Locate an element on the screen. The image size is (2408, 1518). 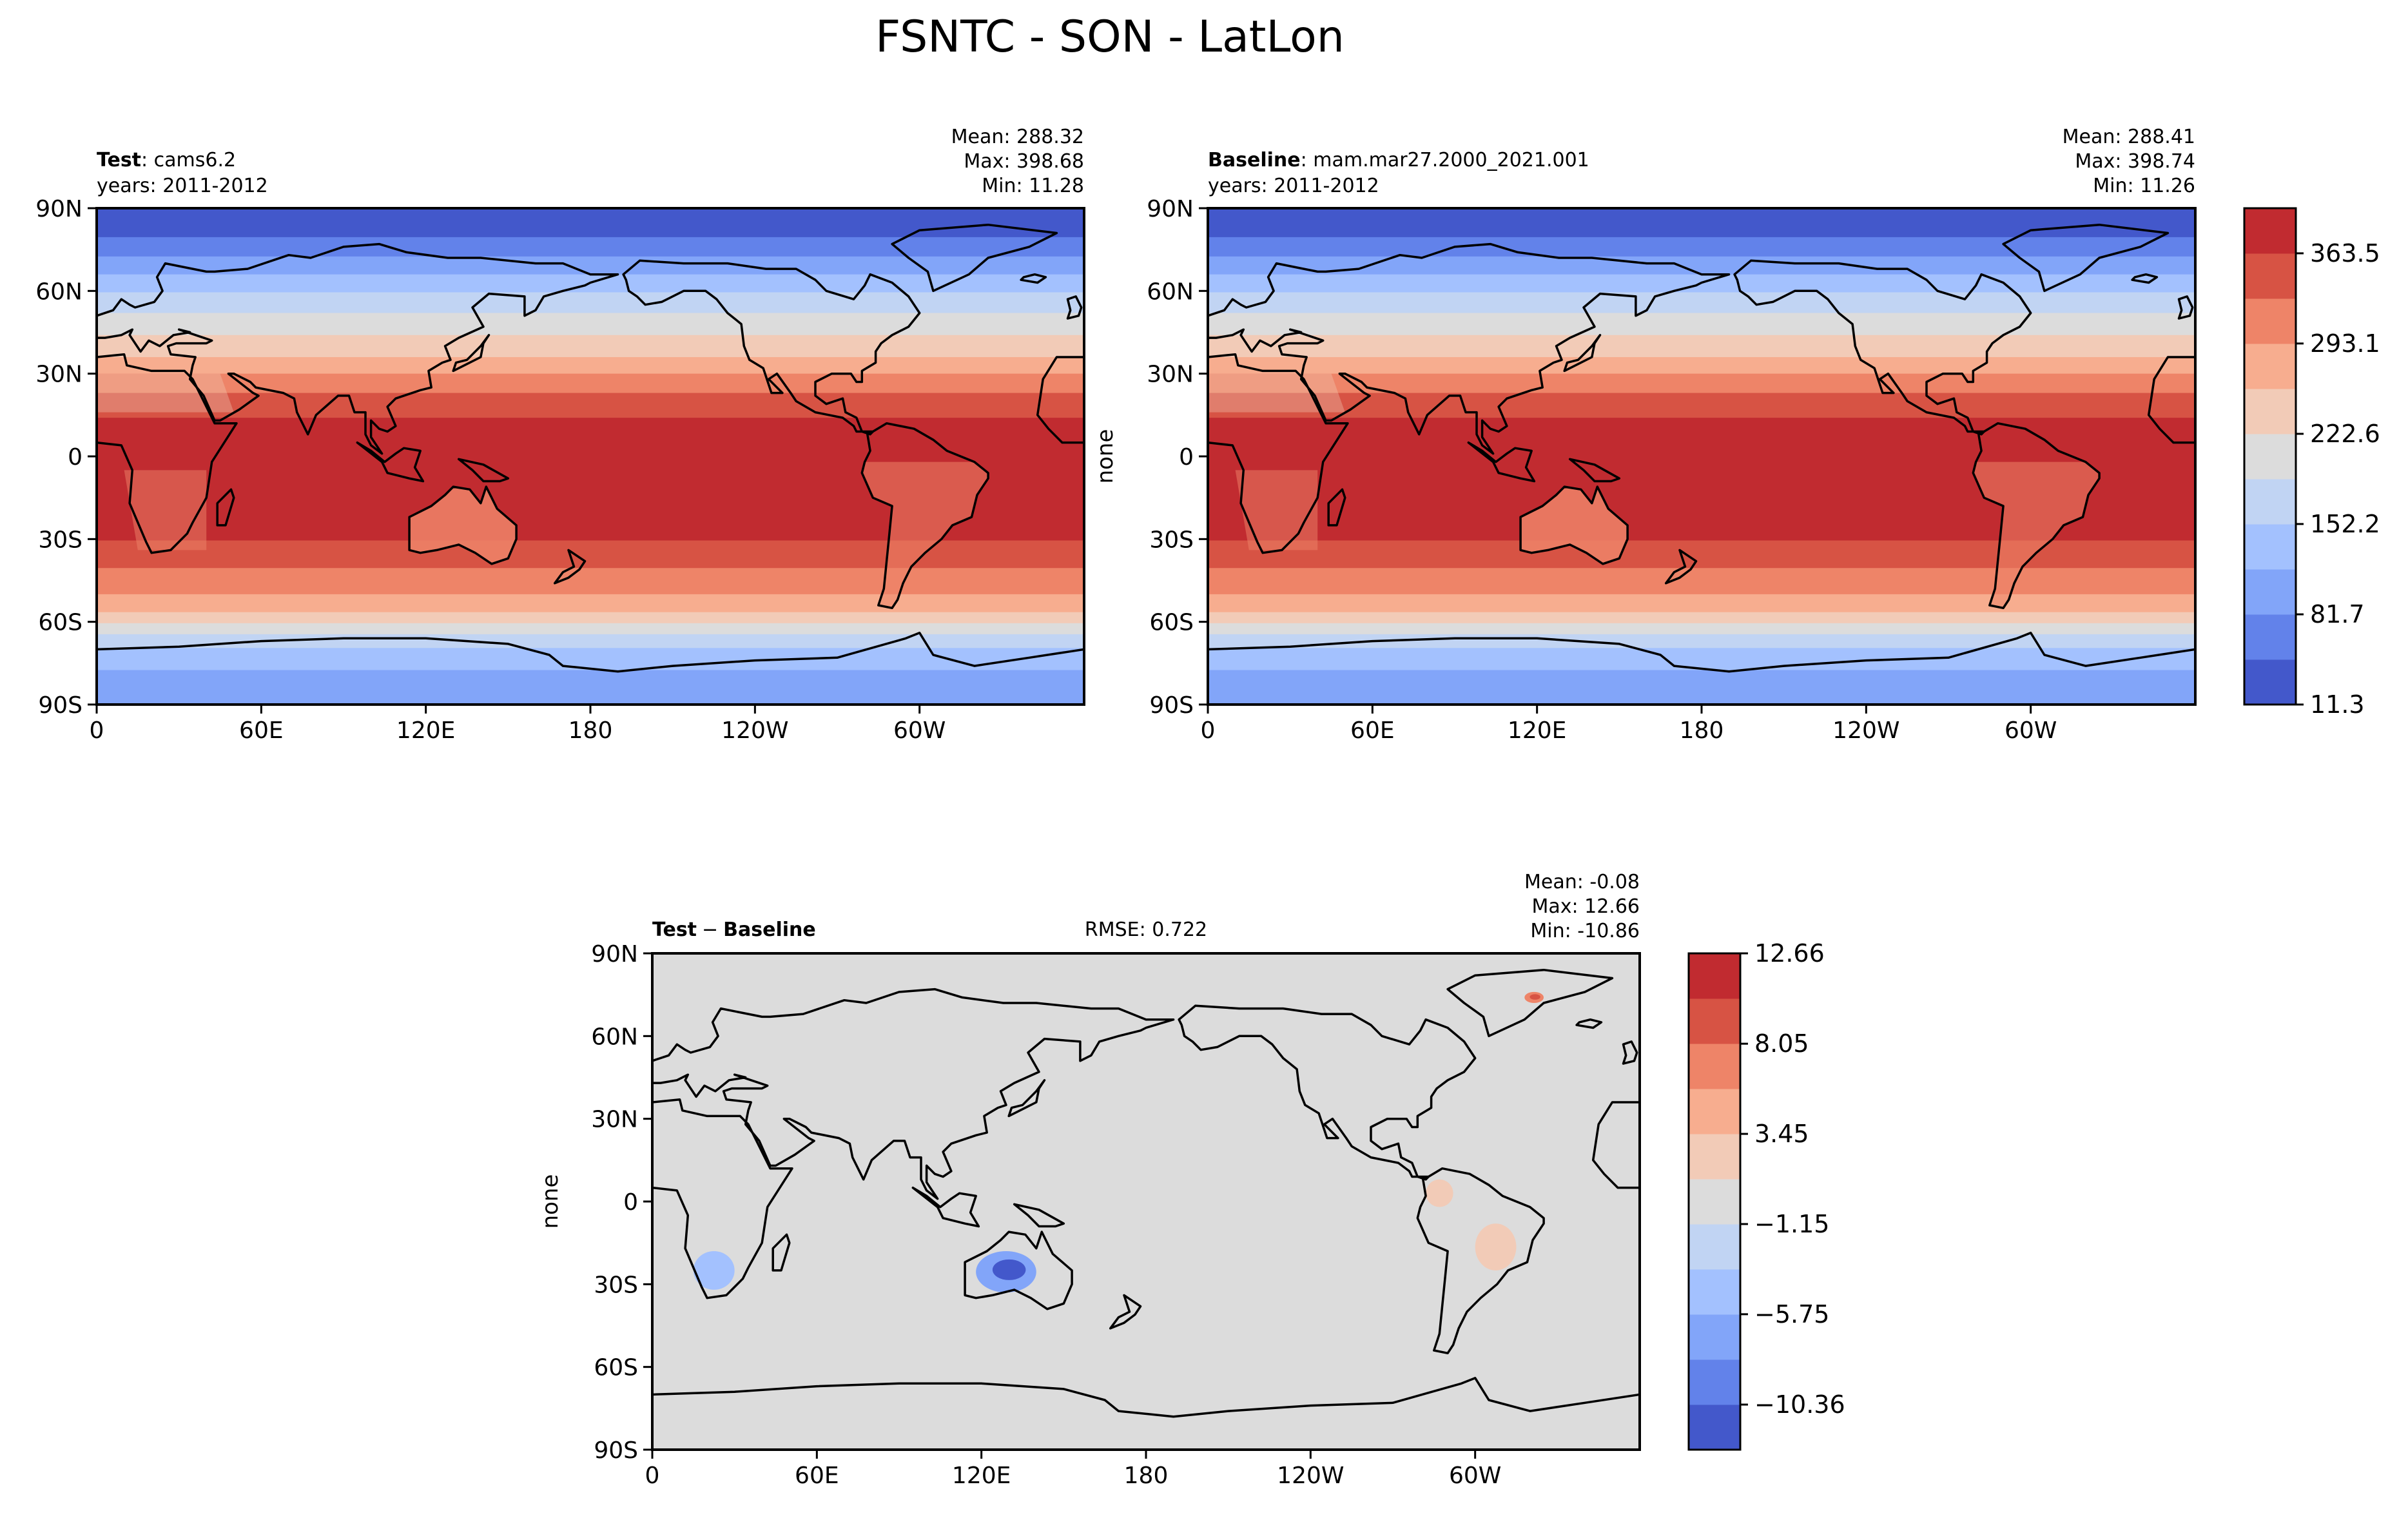
baseline-x-axis: 0 60E 120E 180 120W 60W is located at coordinates (1629, 724).